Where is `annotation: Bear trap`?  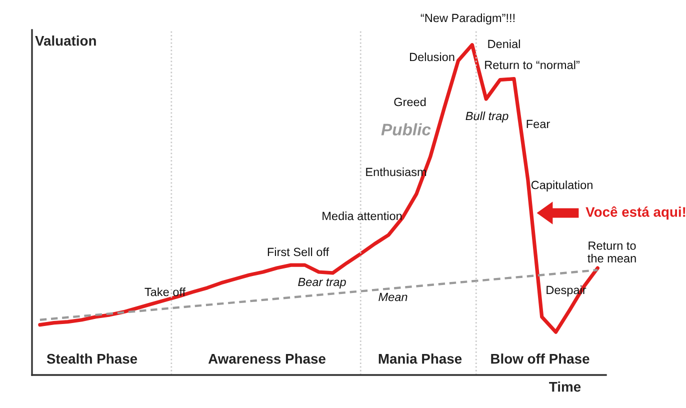
annotation: Bear trap is located at coordinates (322, 283).